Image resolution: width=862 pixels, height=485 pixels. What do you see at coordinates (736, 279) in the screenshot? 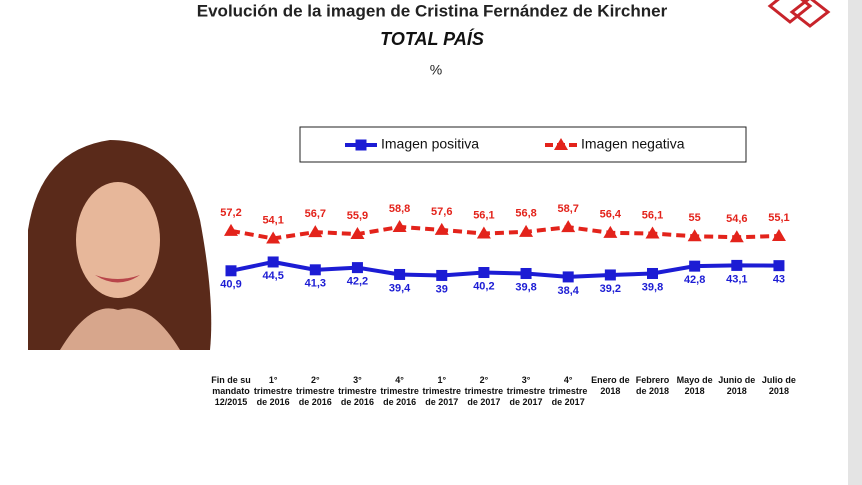
I see `data-label: 43,1` at bounding box center [736, 279].